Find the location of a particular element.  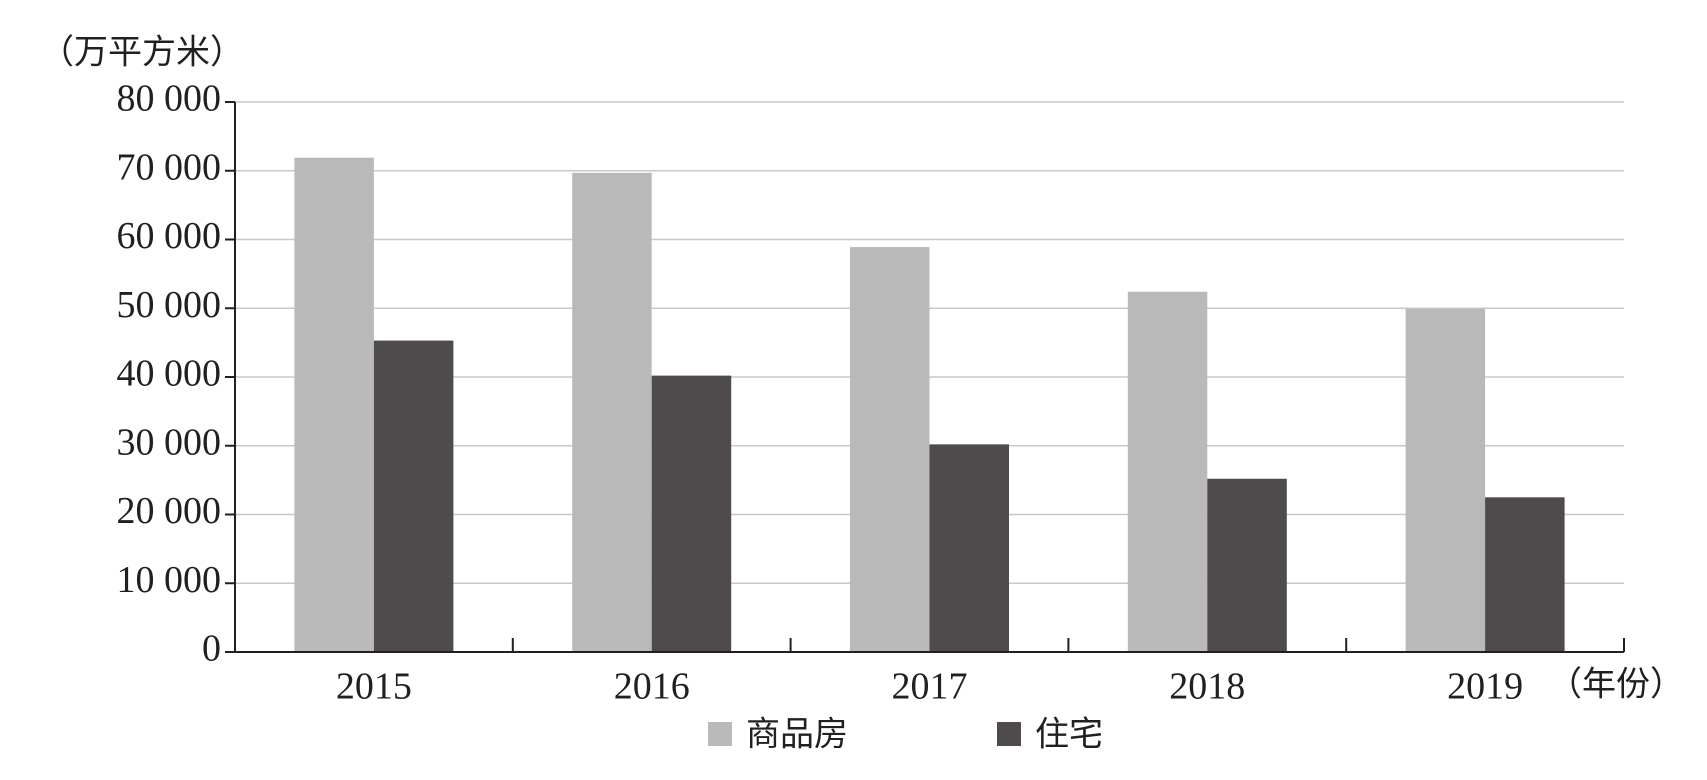

y-tick-label: 60 000 is located at coordinates (169, 236).